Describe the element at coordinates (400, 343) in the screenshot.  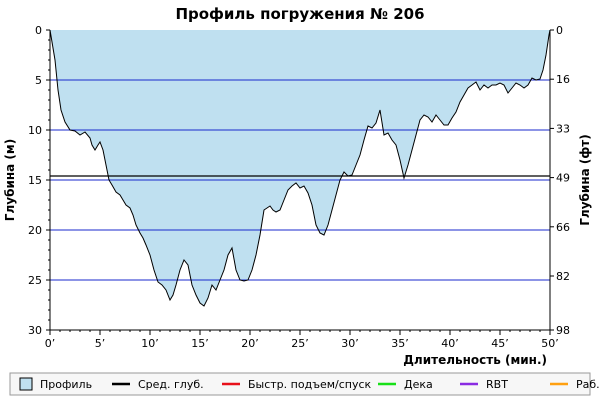
I see `x-tick-label: 35’` at that location.